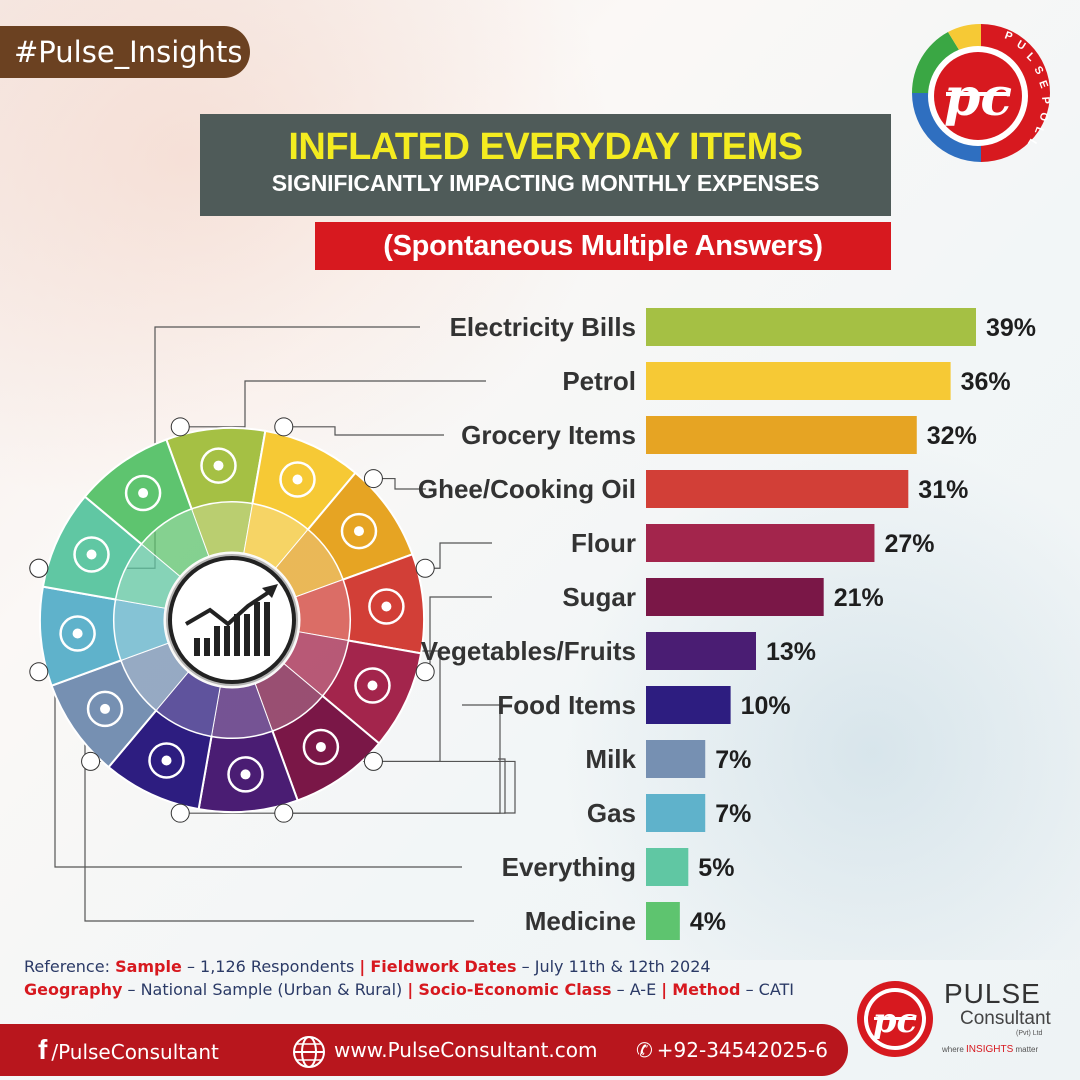 The width and height of the screenshot is (1080, 1080). Describe the element at coordinates (265, 989) in the screenshot. I see `geography-value: – National Sample (Urban & Rural)` at that location.